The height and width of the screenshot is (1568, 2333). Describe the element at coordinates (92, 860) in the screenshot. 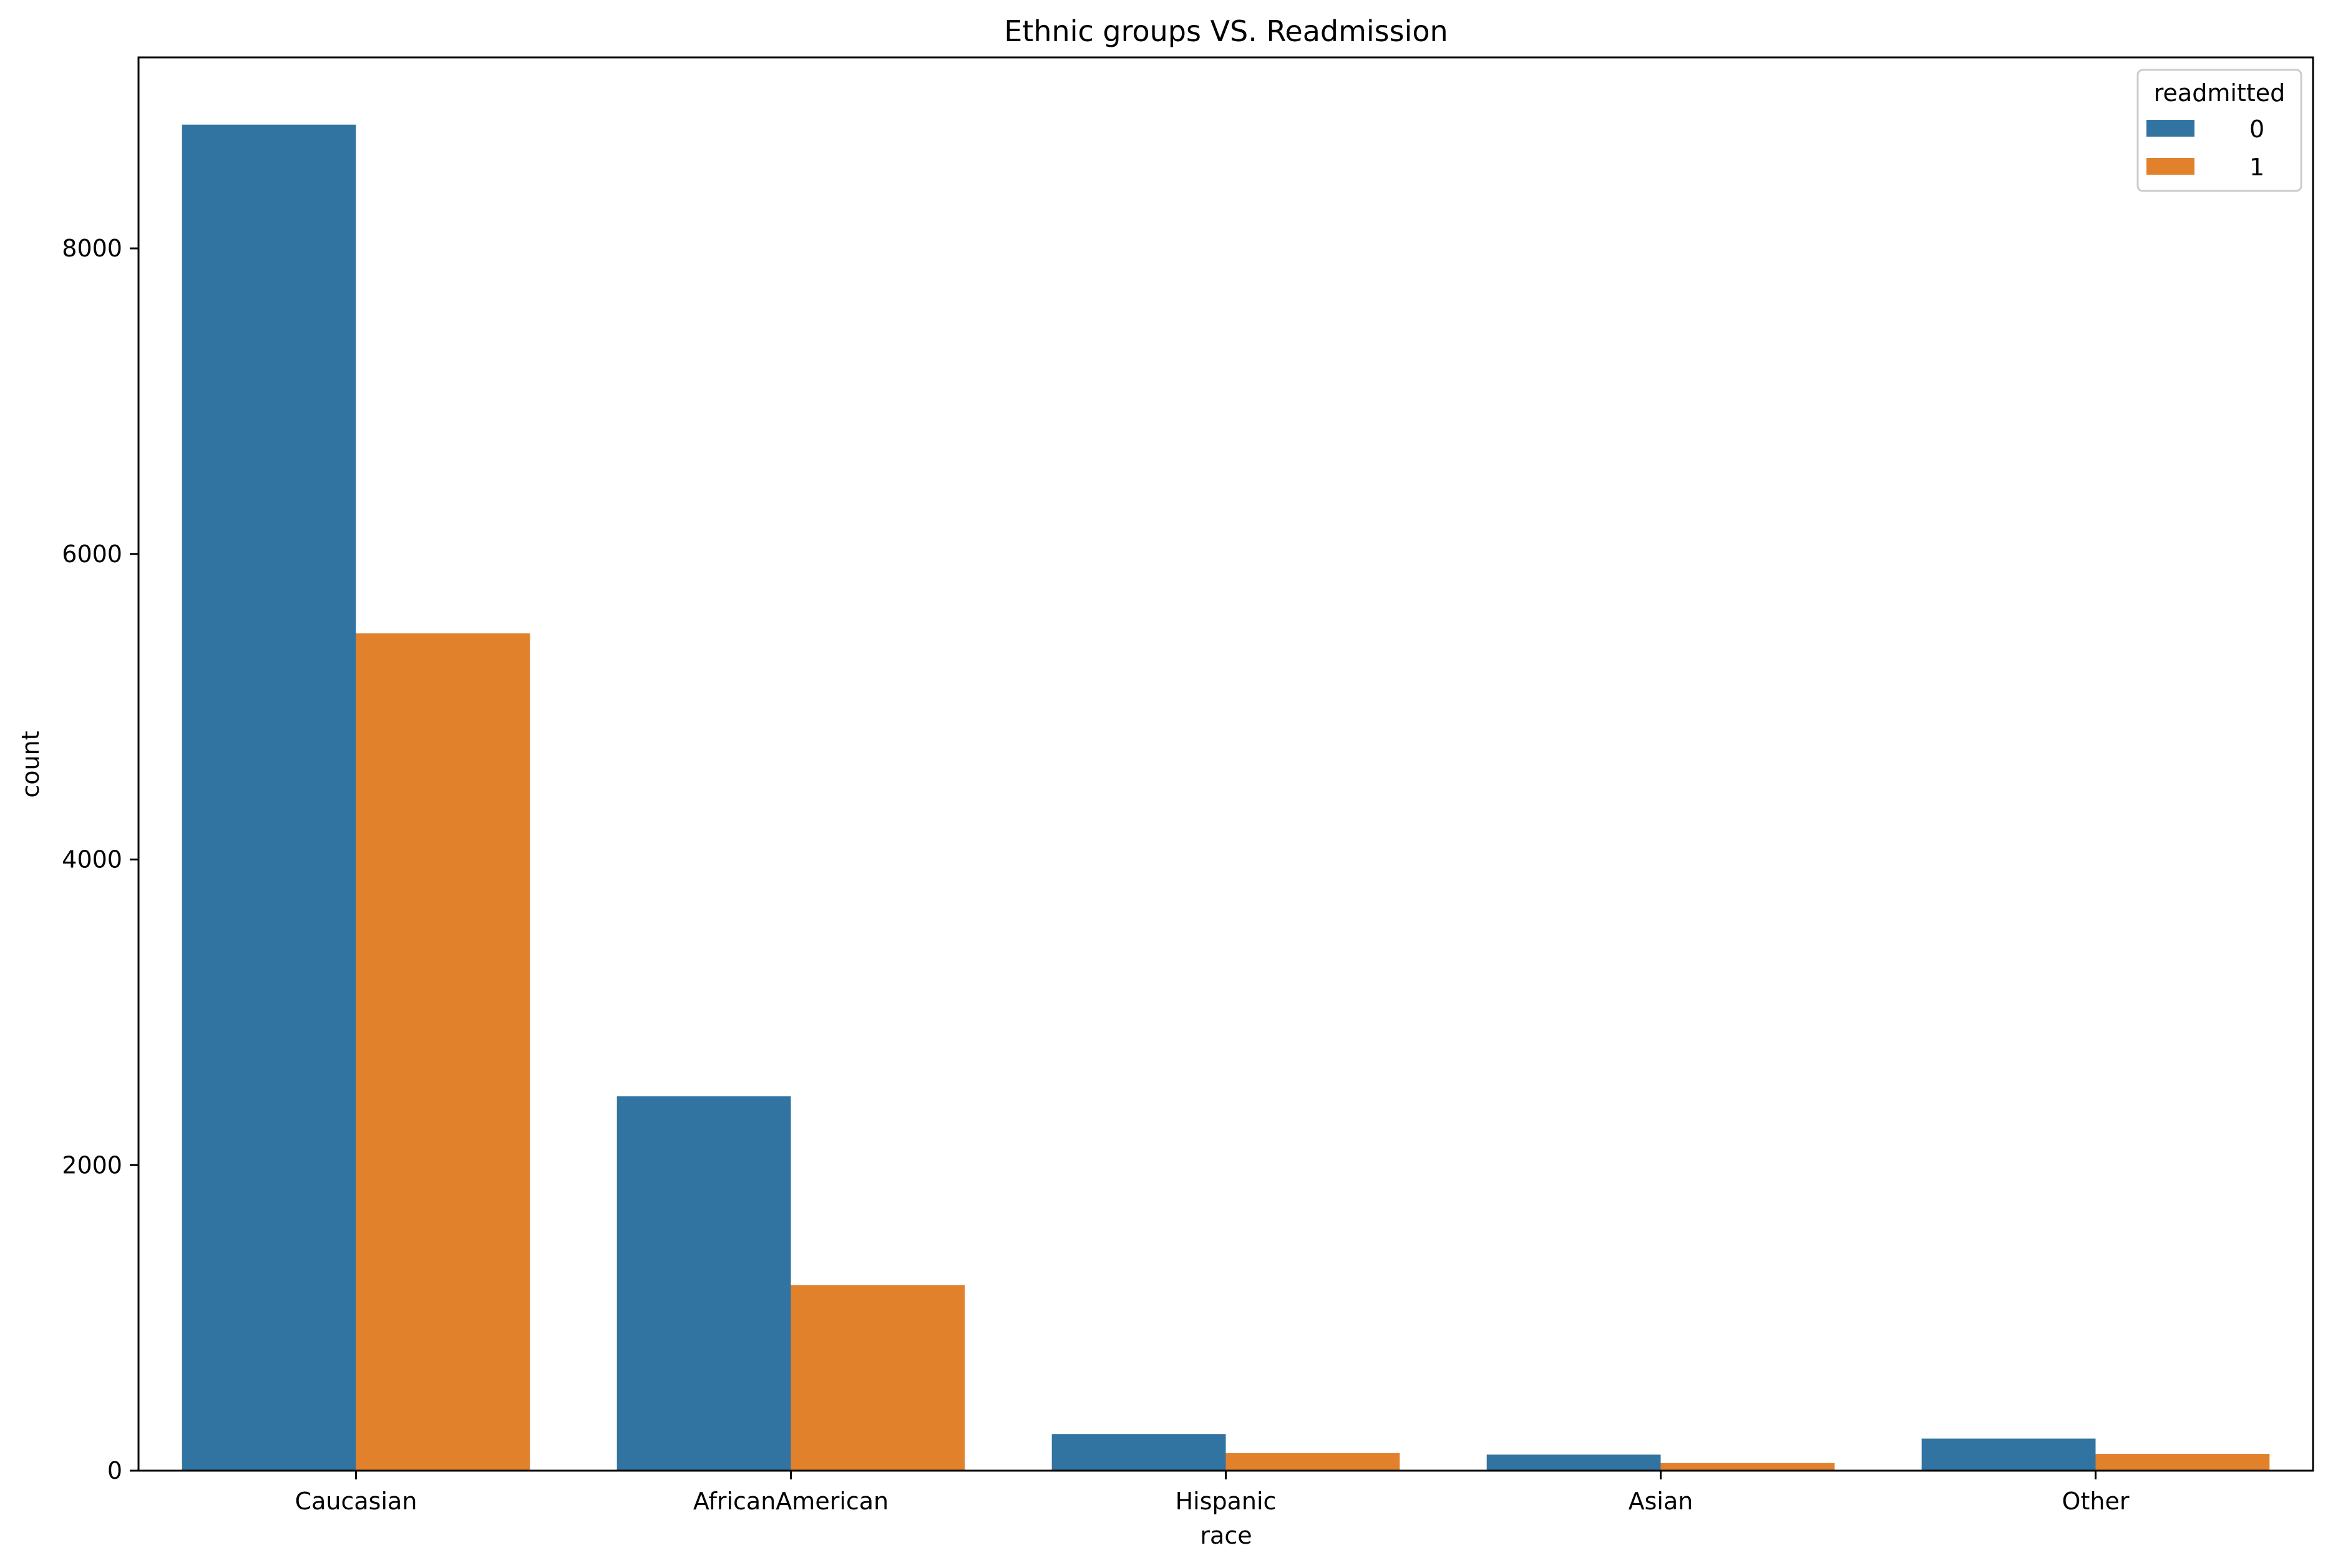

I see `y-tick-label: 4000` at that location.